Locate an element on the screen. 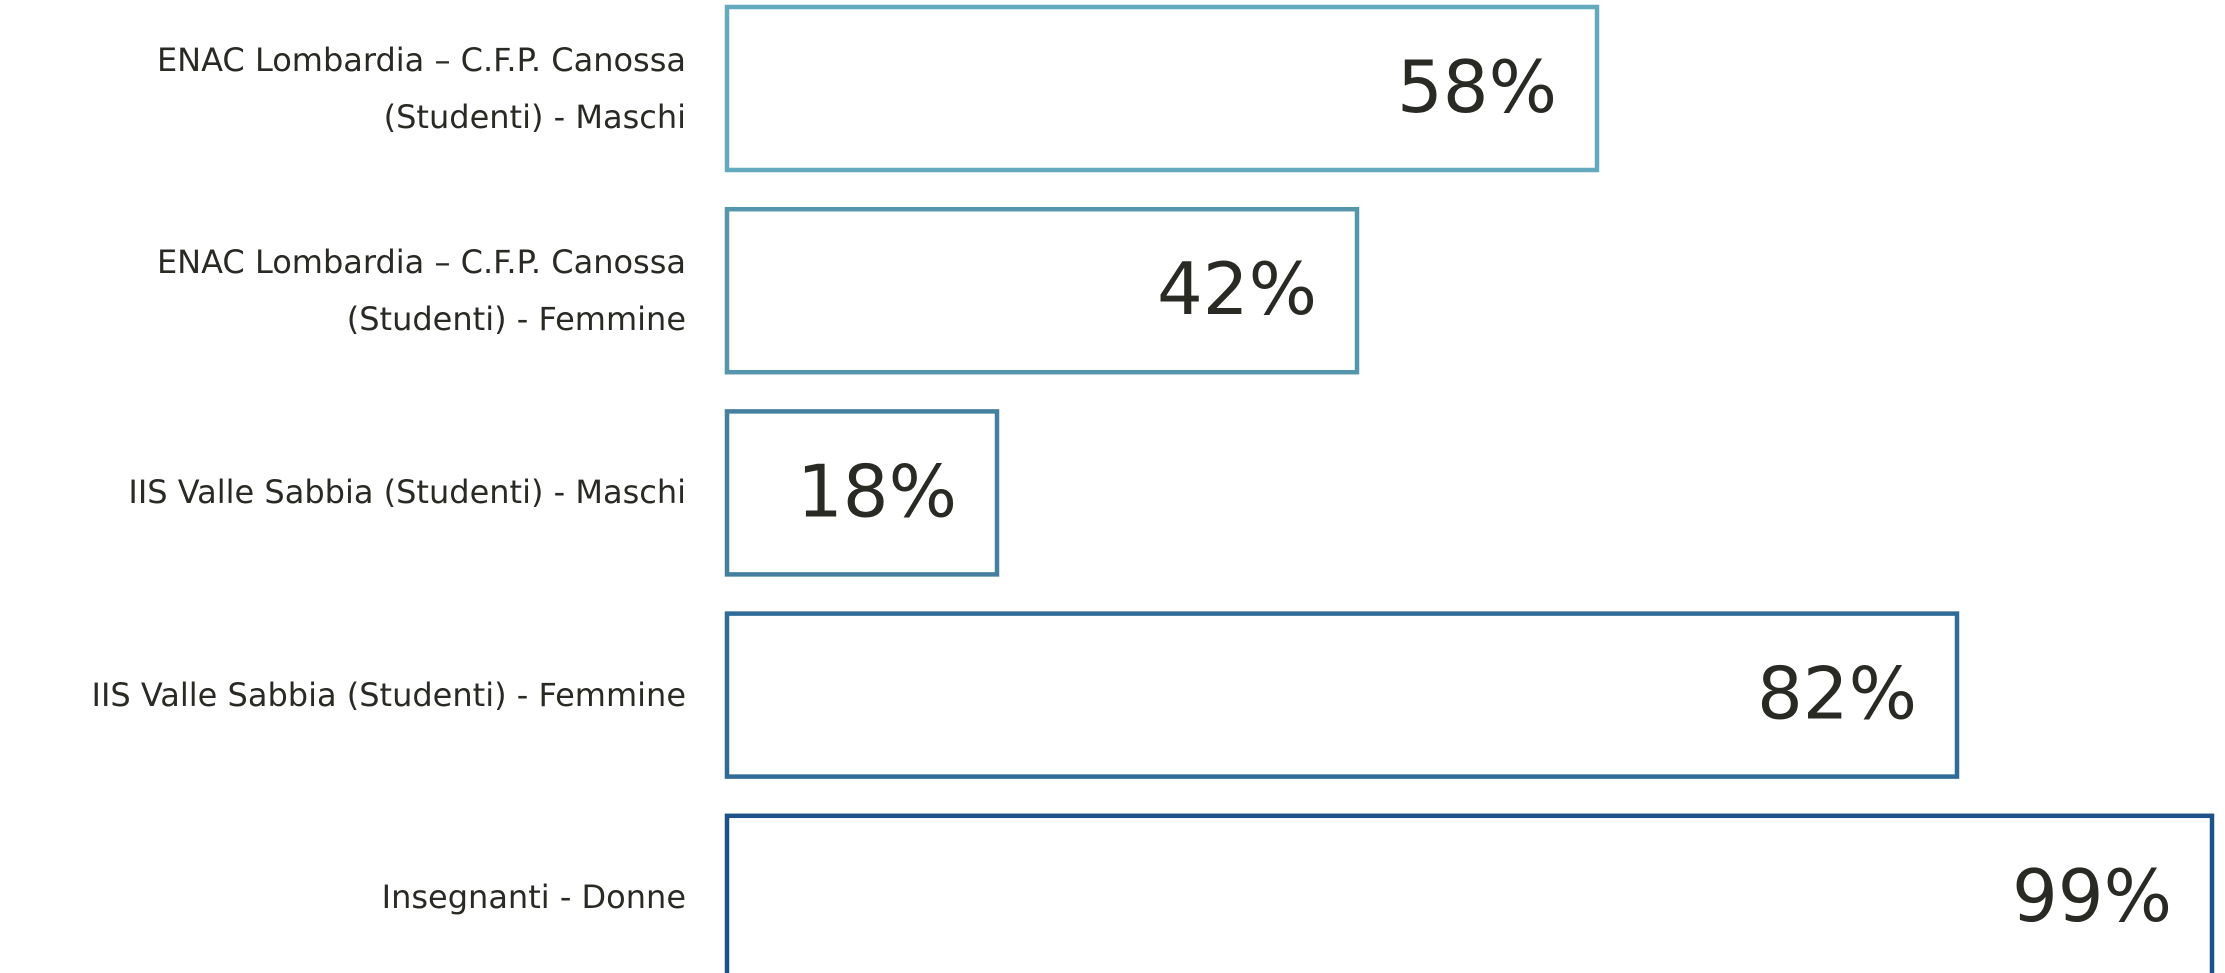  value-label: 58% is located at coordinates (1477, 87).